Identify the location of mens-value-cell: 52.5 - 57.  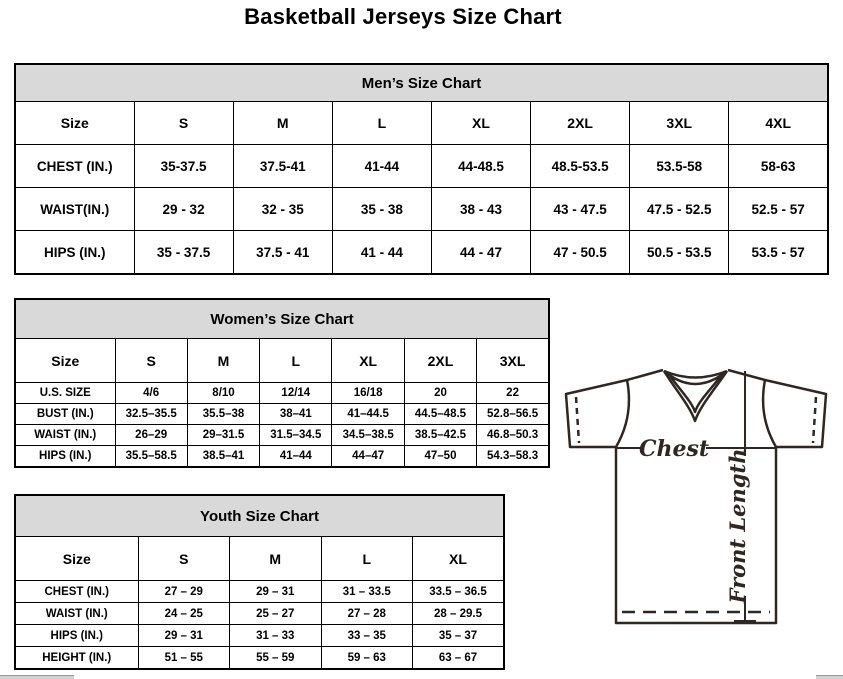
(778, 209).